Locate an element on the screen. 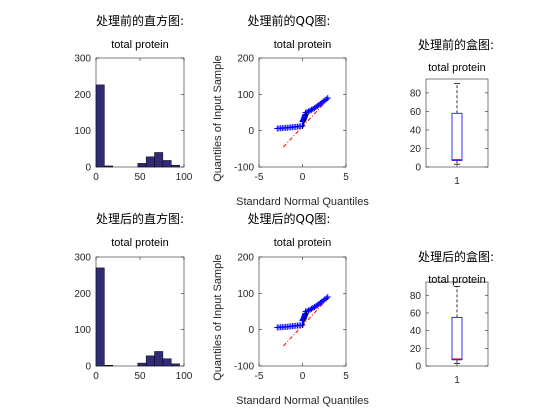  panel-heading-2: 处理前的盒图: is located at coordinates (456, 44).